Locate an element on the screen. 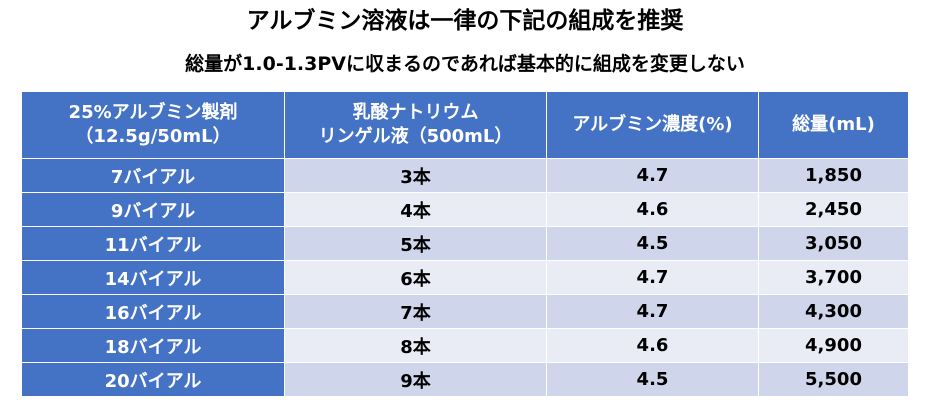 This screenshot has width=930, height=414. table-row: 14バイアル 6本 4.7 3,700 is located at coordinates (465, 277).